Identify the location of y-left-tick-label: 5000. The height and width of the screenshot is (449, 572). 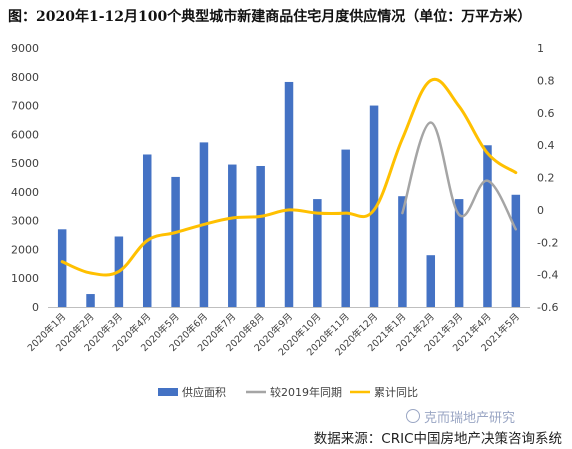
(25, 163).